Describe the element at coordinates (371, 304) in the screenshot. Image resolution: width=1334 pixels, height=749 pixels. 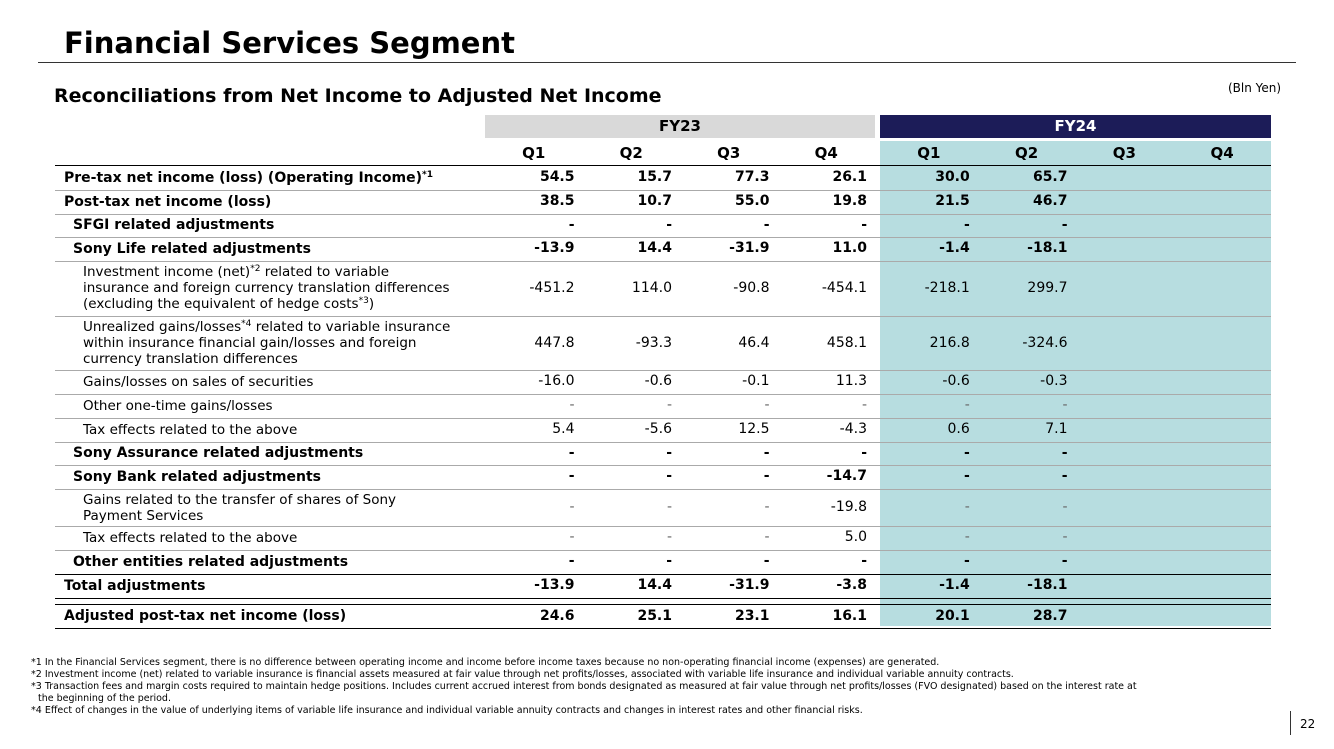
I see `label-text: )` at that location.